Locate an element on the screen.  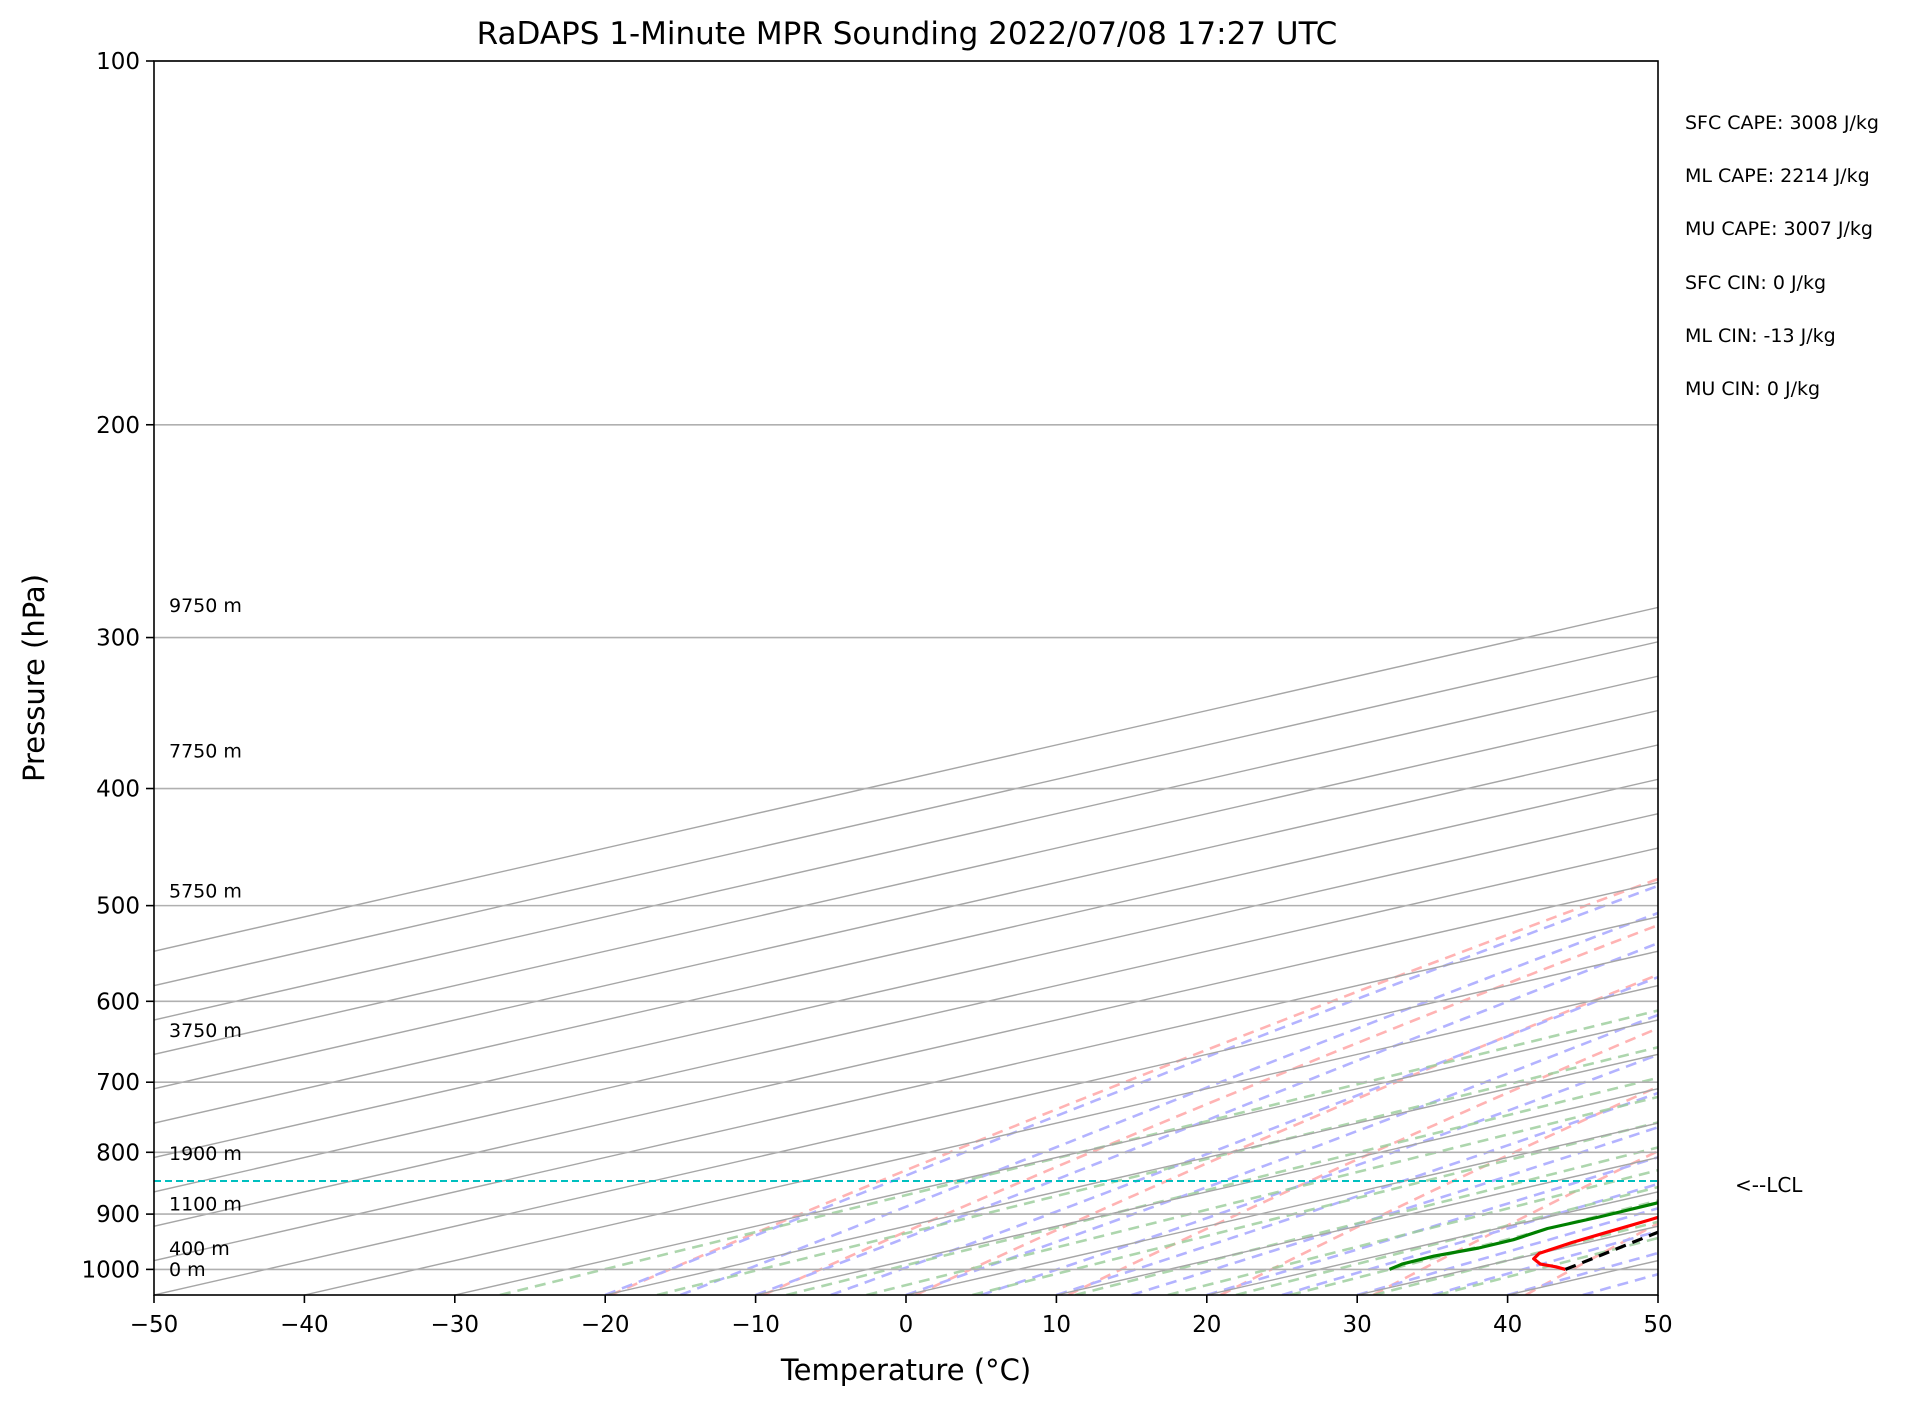
y-tick-label: 500 is located at coordinates (118, 907).